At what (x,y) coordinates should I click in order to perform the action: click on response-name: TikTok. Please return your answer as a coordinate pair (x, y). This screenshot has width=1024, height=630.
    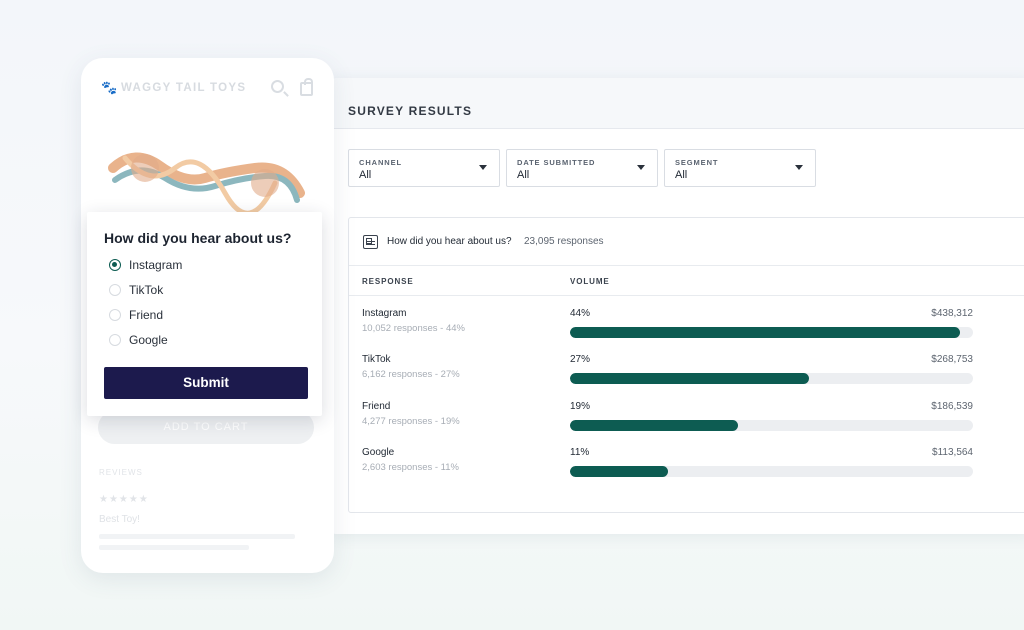
    Looking at the image, I should click on (376, 359).